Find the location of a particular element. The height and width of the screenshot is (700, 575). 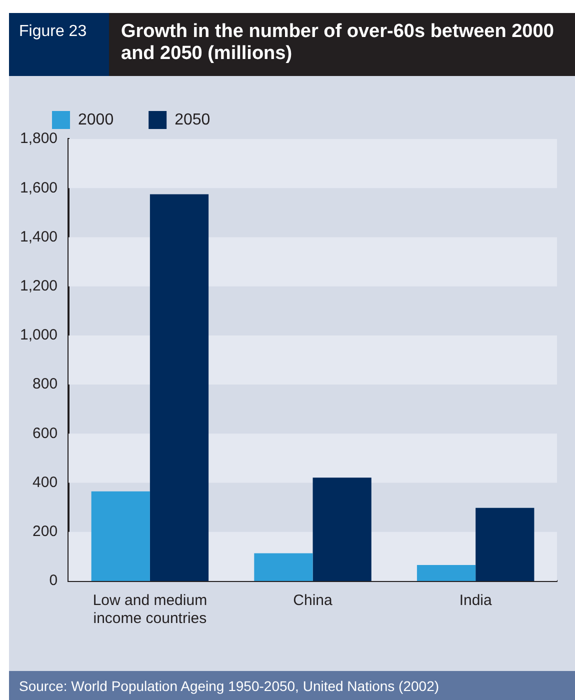

y-tick-label: 1,200 is located at coordinates (39, 285).